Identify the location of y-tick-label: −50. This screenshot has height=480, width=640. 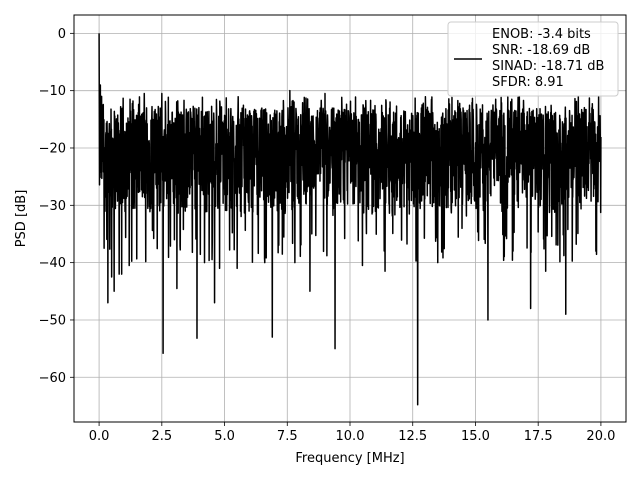
(52, 320).